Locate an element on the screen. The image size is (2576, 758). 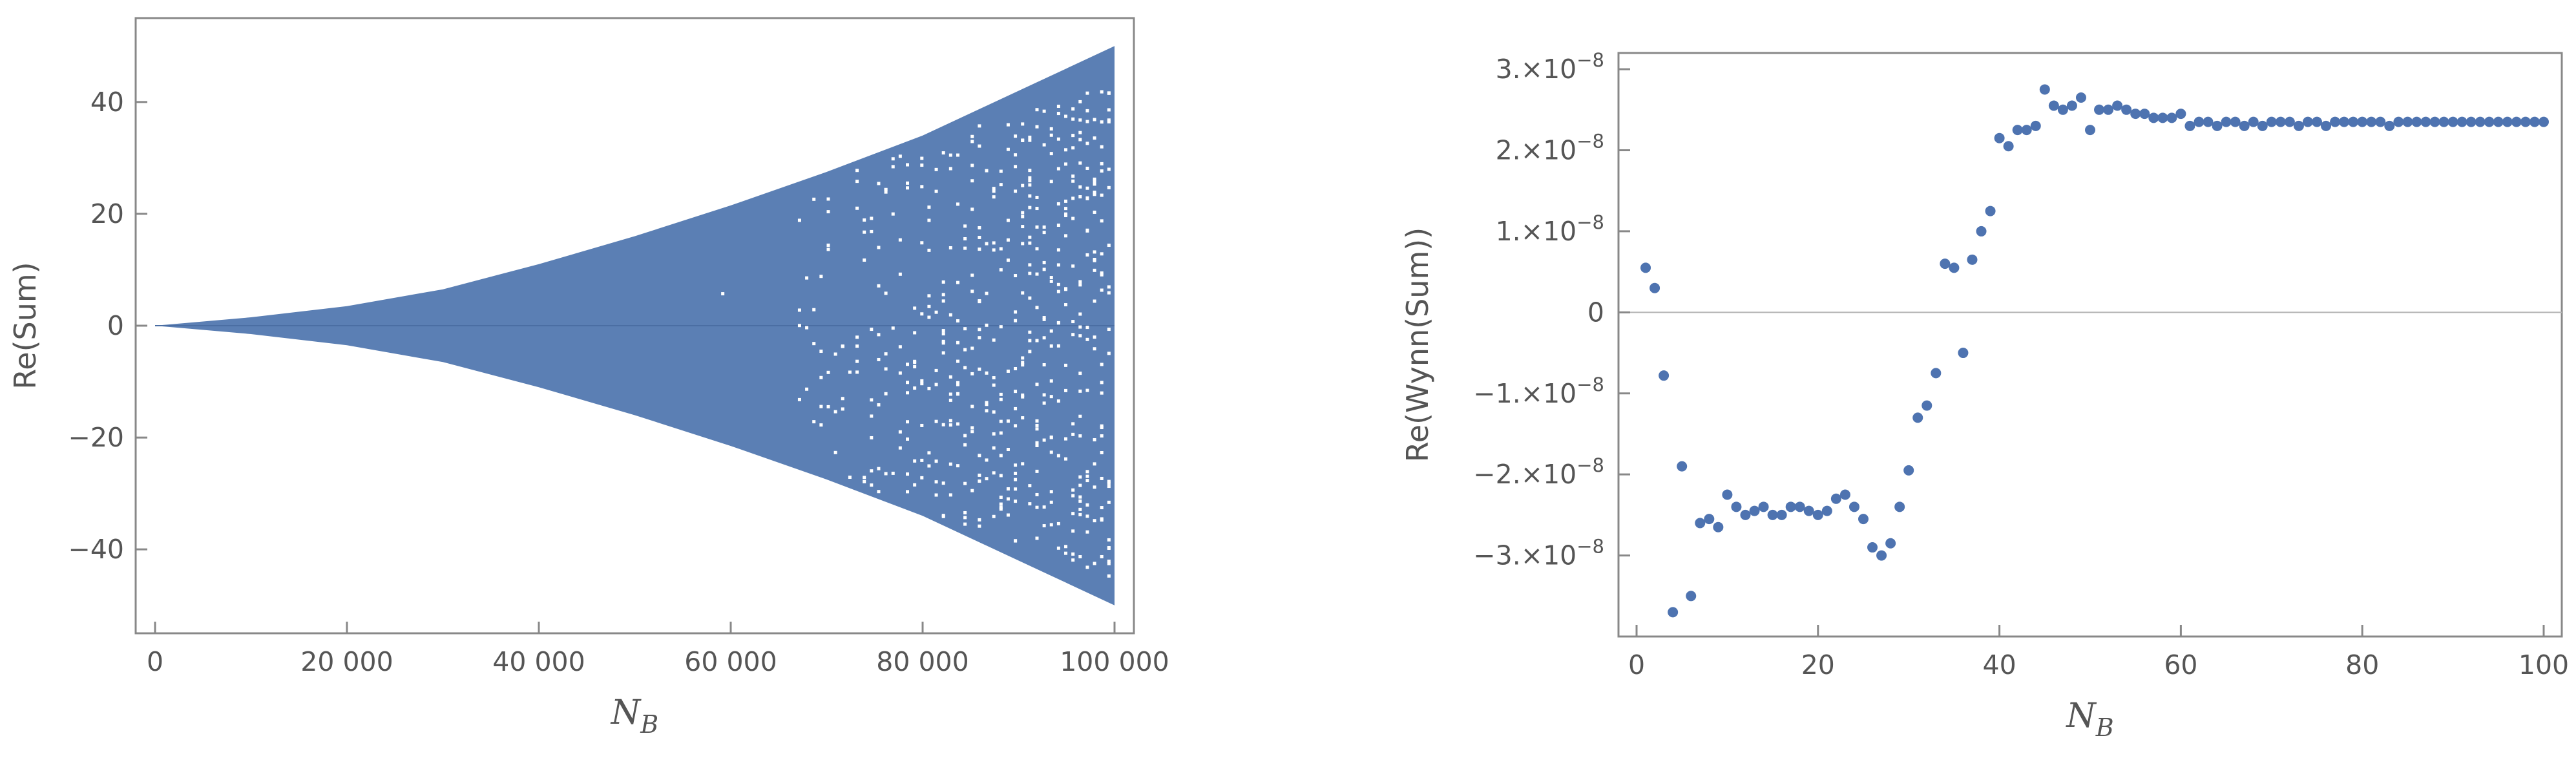
left-y-axis-ticks: 40 20 0 −20 −40 is located at coordinates (107, 326).